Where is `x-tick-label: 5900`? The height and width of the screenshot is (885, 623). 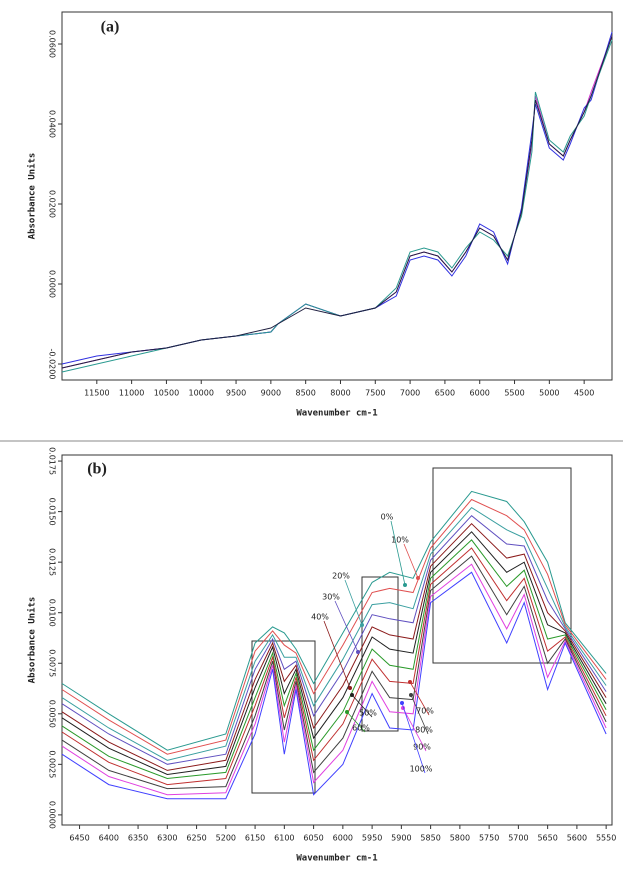 x-tick-label: 5900 is located at coordinates (401, 838).